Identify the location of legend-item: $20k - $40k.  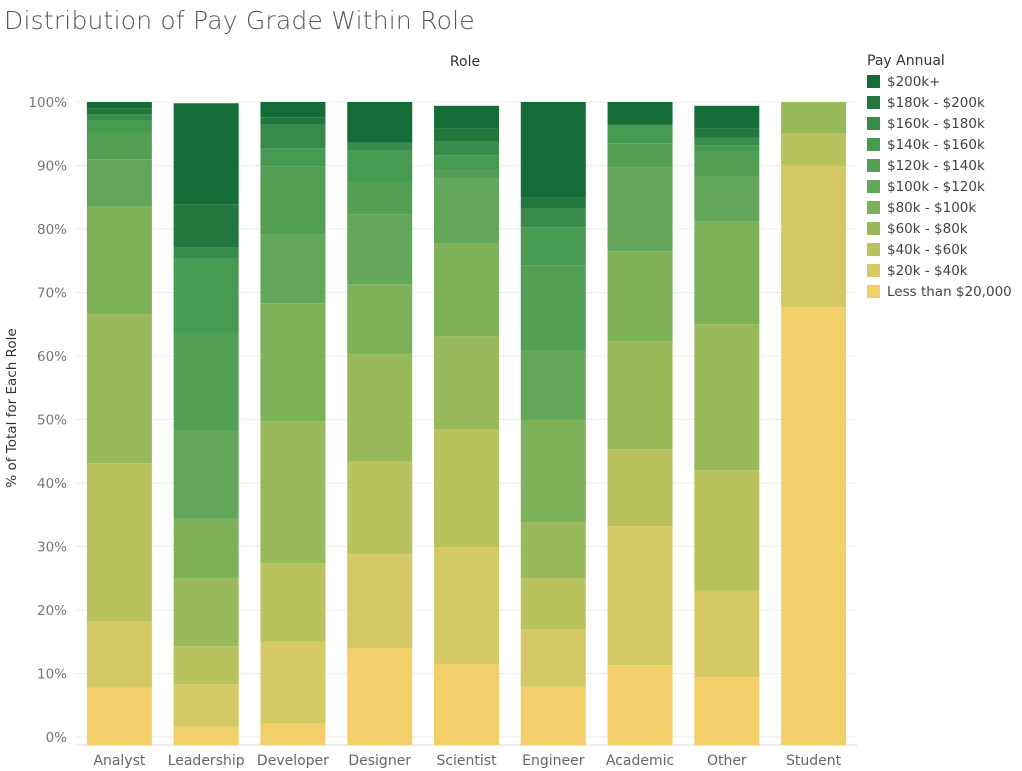
(944, 270).